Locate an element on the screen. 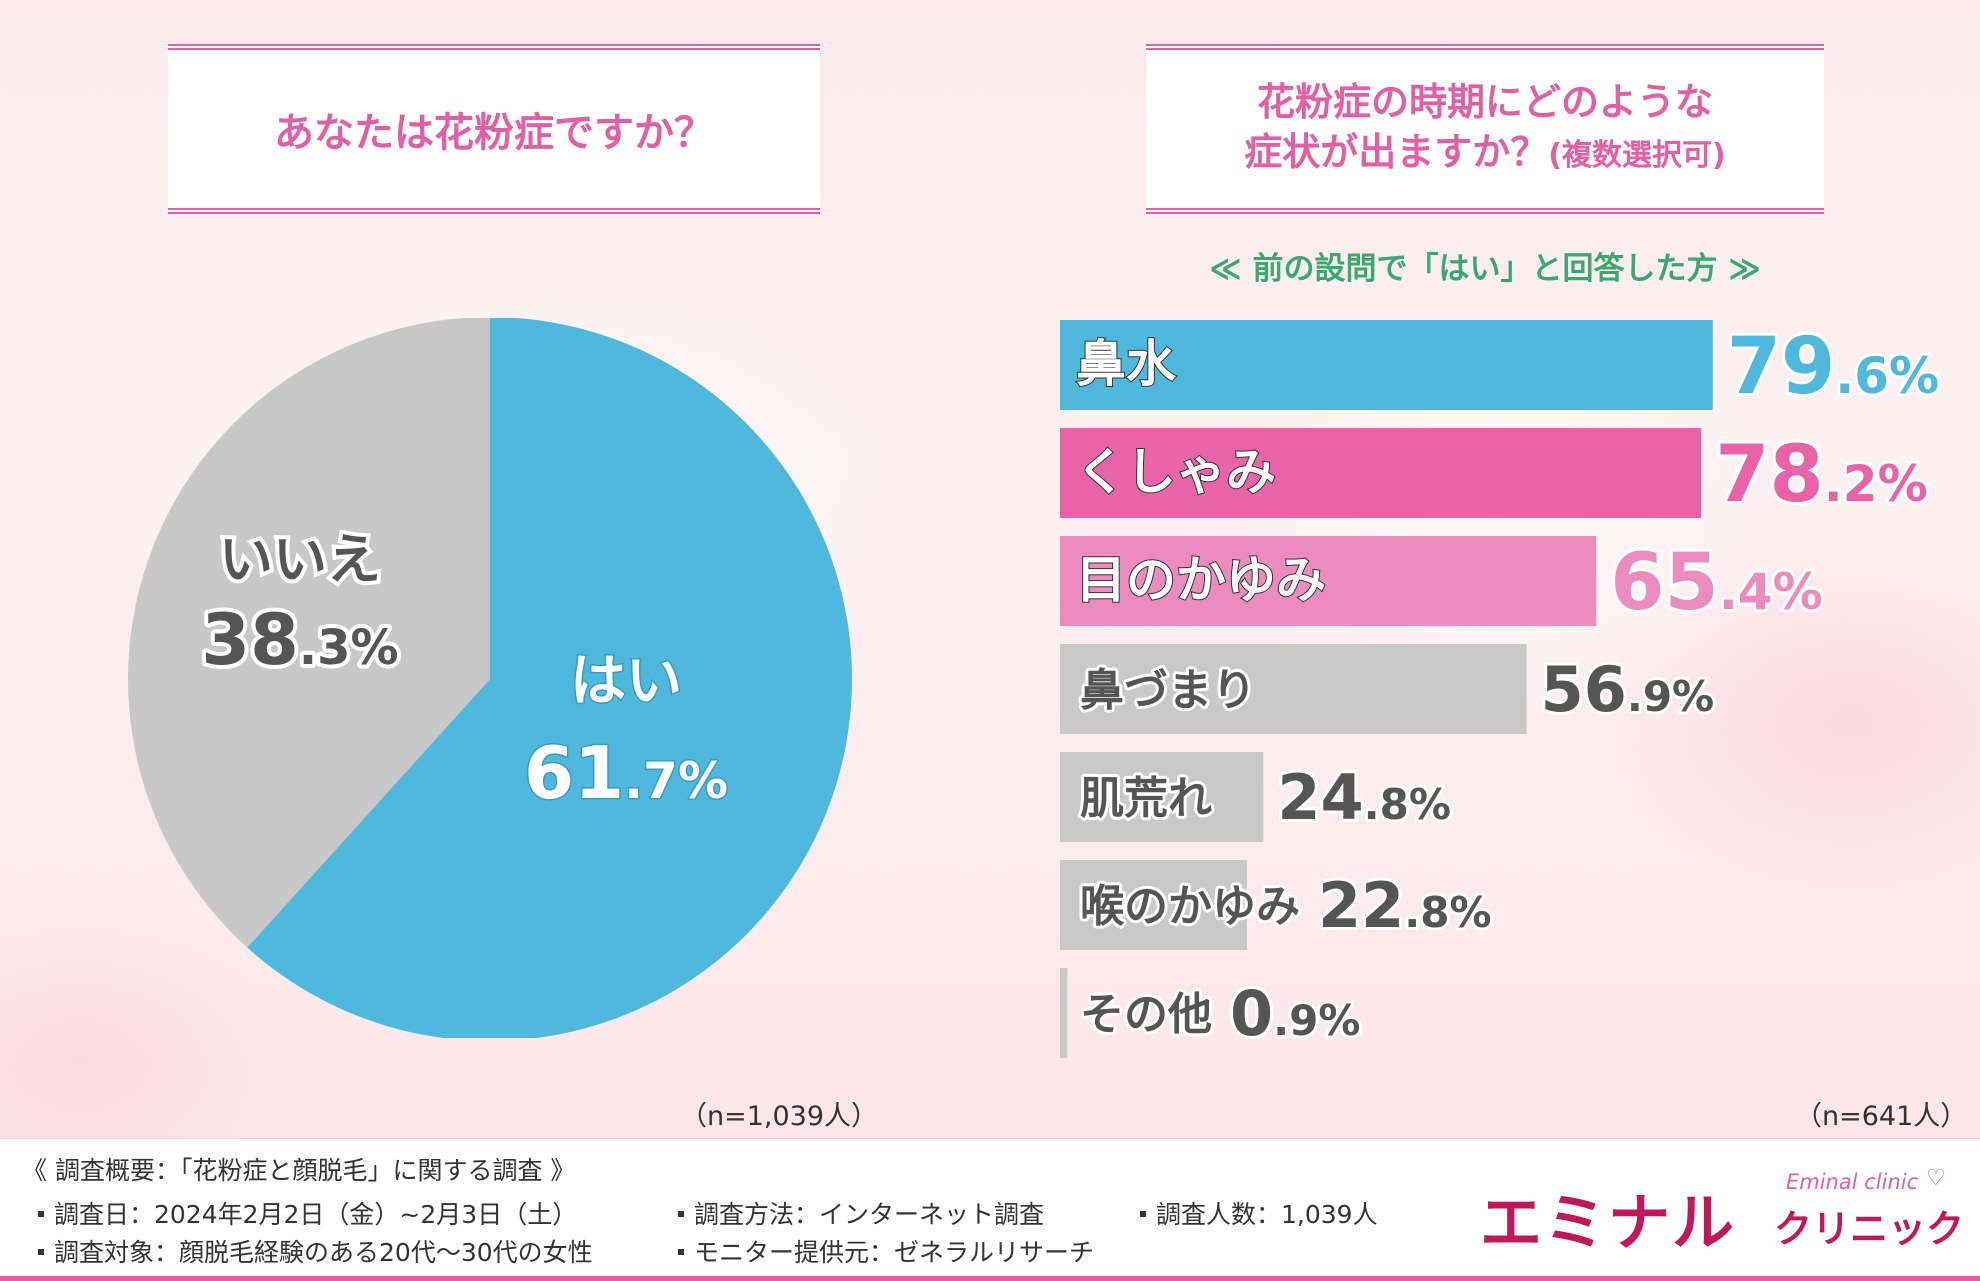 This screenshot has width=1980, height=1281. survey-method-text: 調査方法：インターネット調査 is located at coordinates (869, 1214).